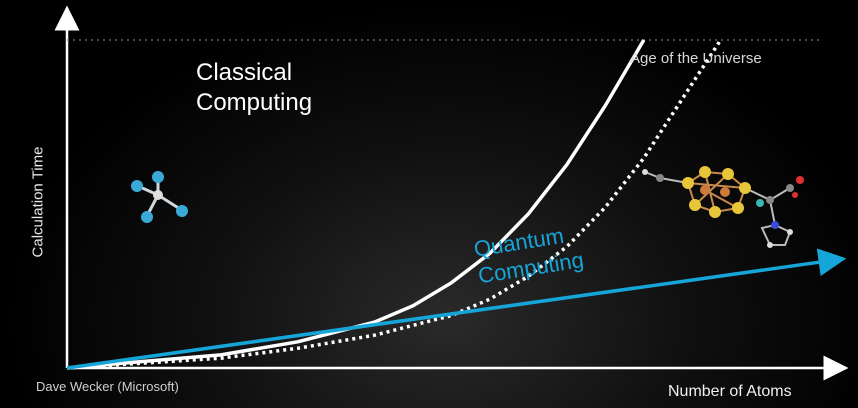 This screenshot has width=858, height=408. I want to click on y-axis-label: Calculation Time, so click(38, 202).